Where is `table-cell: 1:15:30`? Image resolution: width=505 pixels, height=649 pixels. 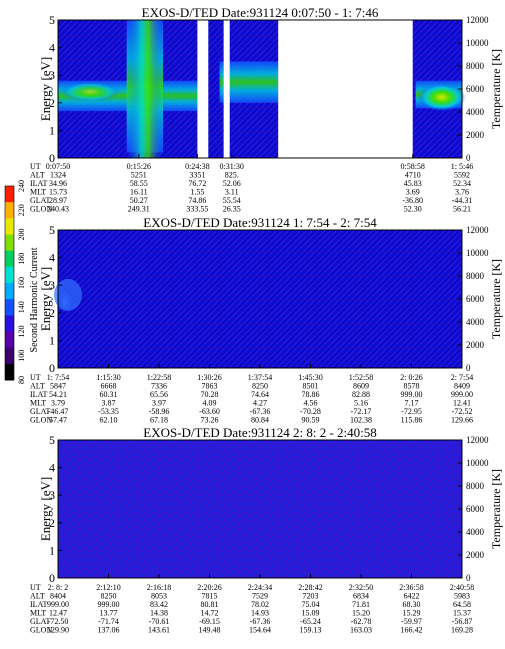
table-cell: 1:15:30 is located at coordinates (108, 377).